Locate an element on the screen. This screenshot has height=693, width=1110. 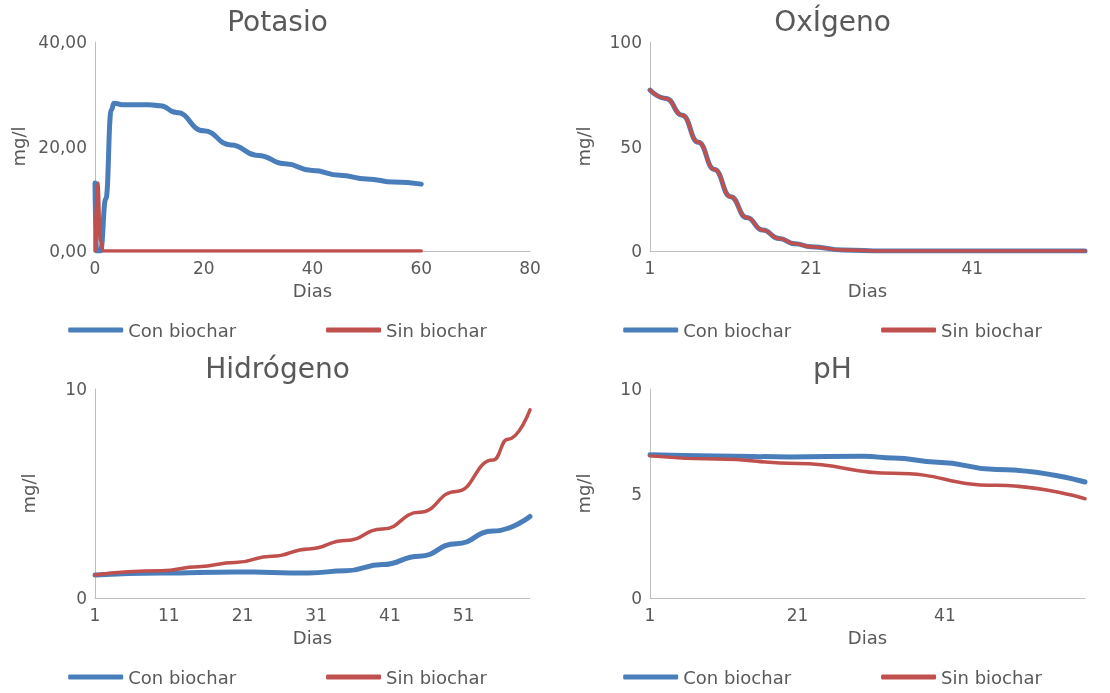
x-tick-label: 0 is located at coordinates (95, 267).